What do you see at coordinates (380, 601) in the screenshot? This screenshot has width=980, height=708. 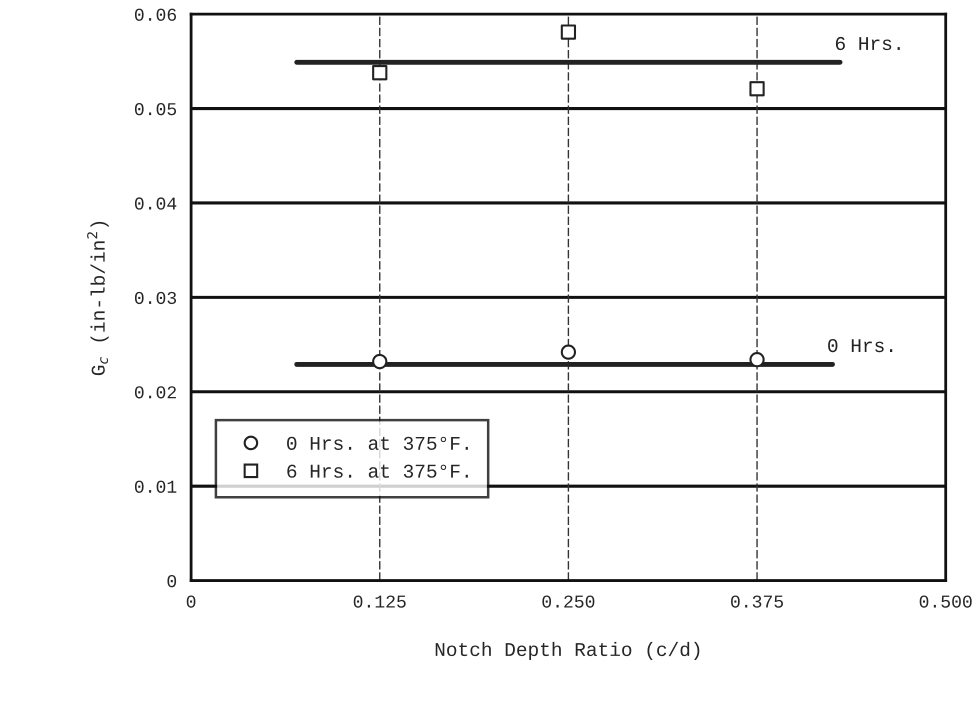 I see `x-tick-label: 0.125` at bounding box center [380, 601].